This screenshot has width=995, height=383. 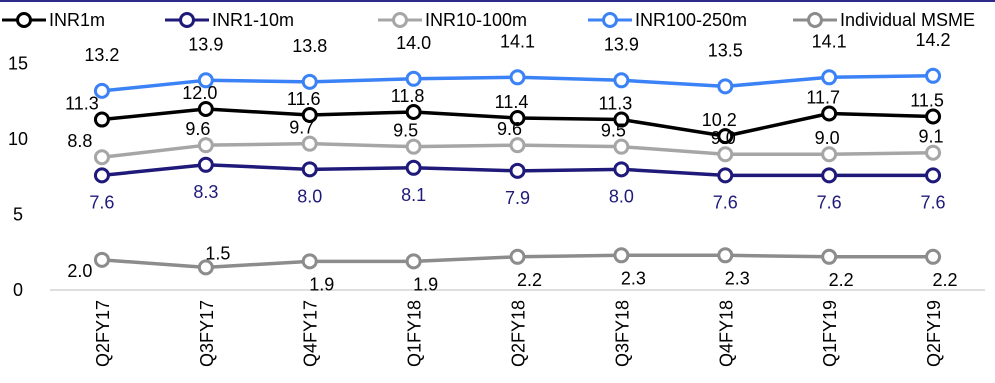 What do you see at coordinates (217, 253) in the screenshot?
I see `data-label-individual-msme: 1.5` at bounding box center [217, 253].